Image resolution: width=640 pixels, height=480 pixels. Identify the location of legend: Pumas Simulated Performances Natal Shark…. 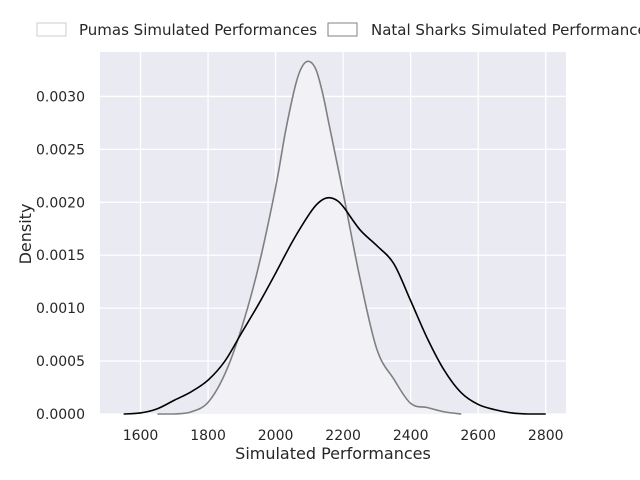
(338, 30).